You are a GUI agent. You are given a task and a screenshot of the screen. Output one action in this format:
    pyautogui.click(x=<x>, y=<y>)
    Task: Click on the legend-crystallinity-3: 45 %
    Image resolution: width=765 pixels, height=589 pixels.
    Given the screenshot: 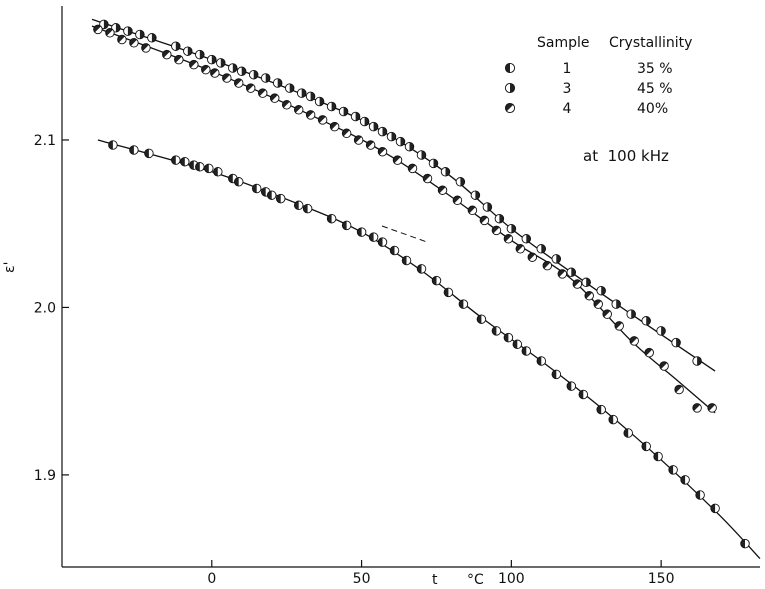 What is the action you would take?
    pyautogui.click(x=655, y=89)
    